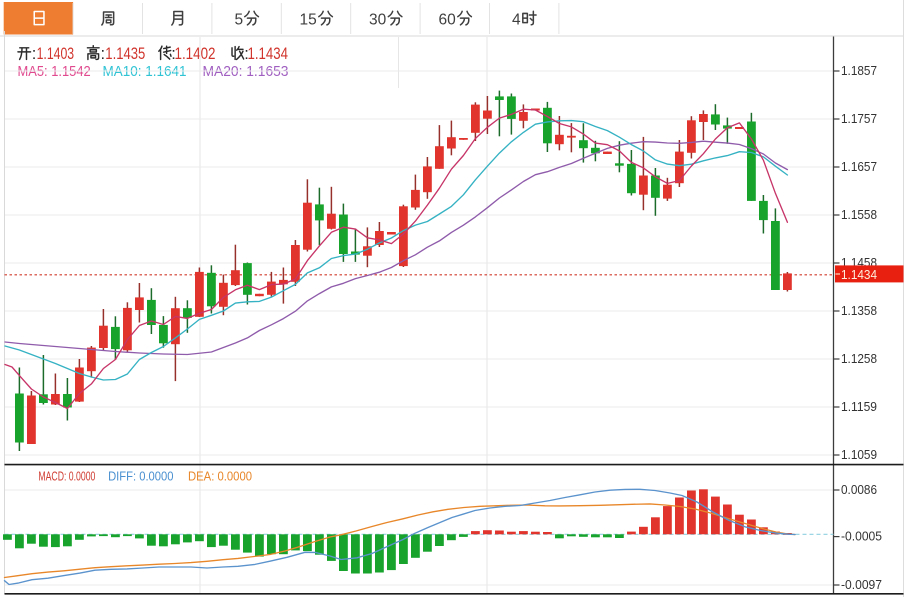 This screenshot has width=912, height=597. Describe the element at coordinates (66, 477) in the screenshot. I see `svg-text: MACD: 0.0000` at that location.